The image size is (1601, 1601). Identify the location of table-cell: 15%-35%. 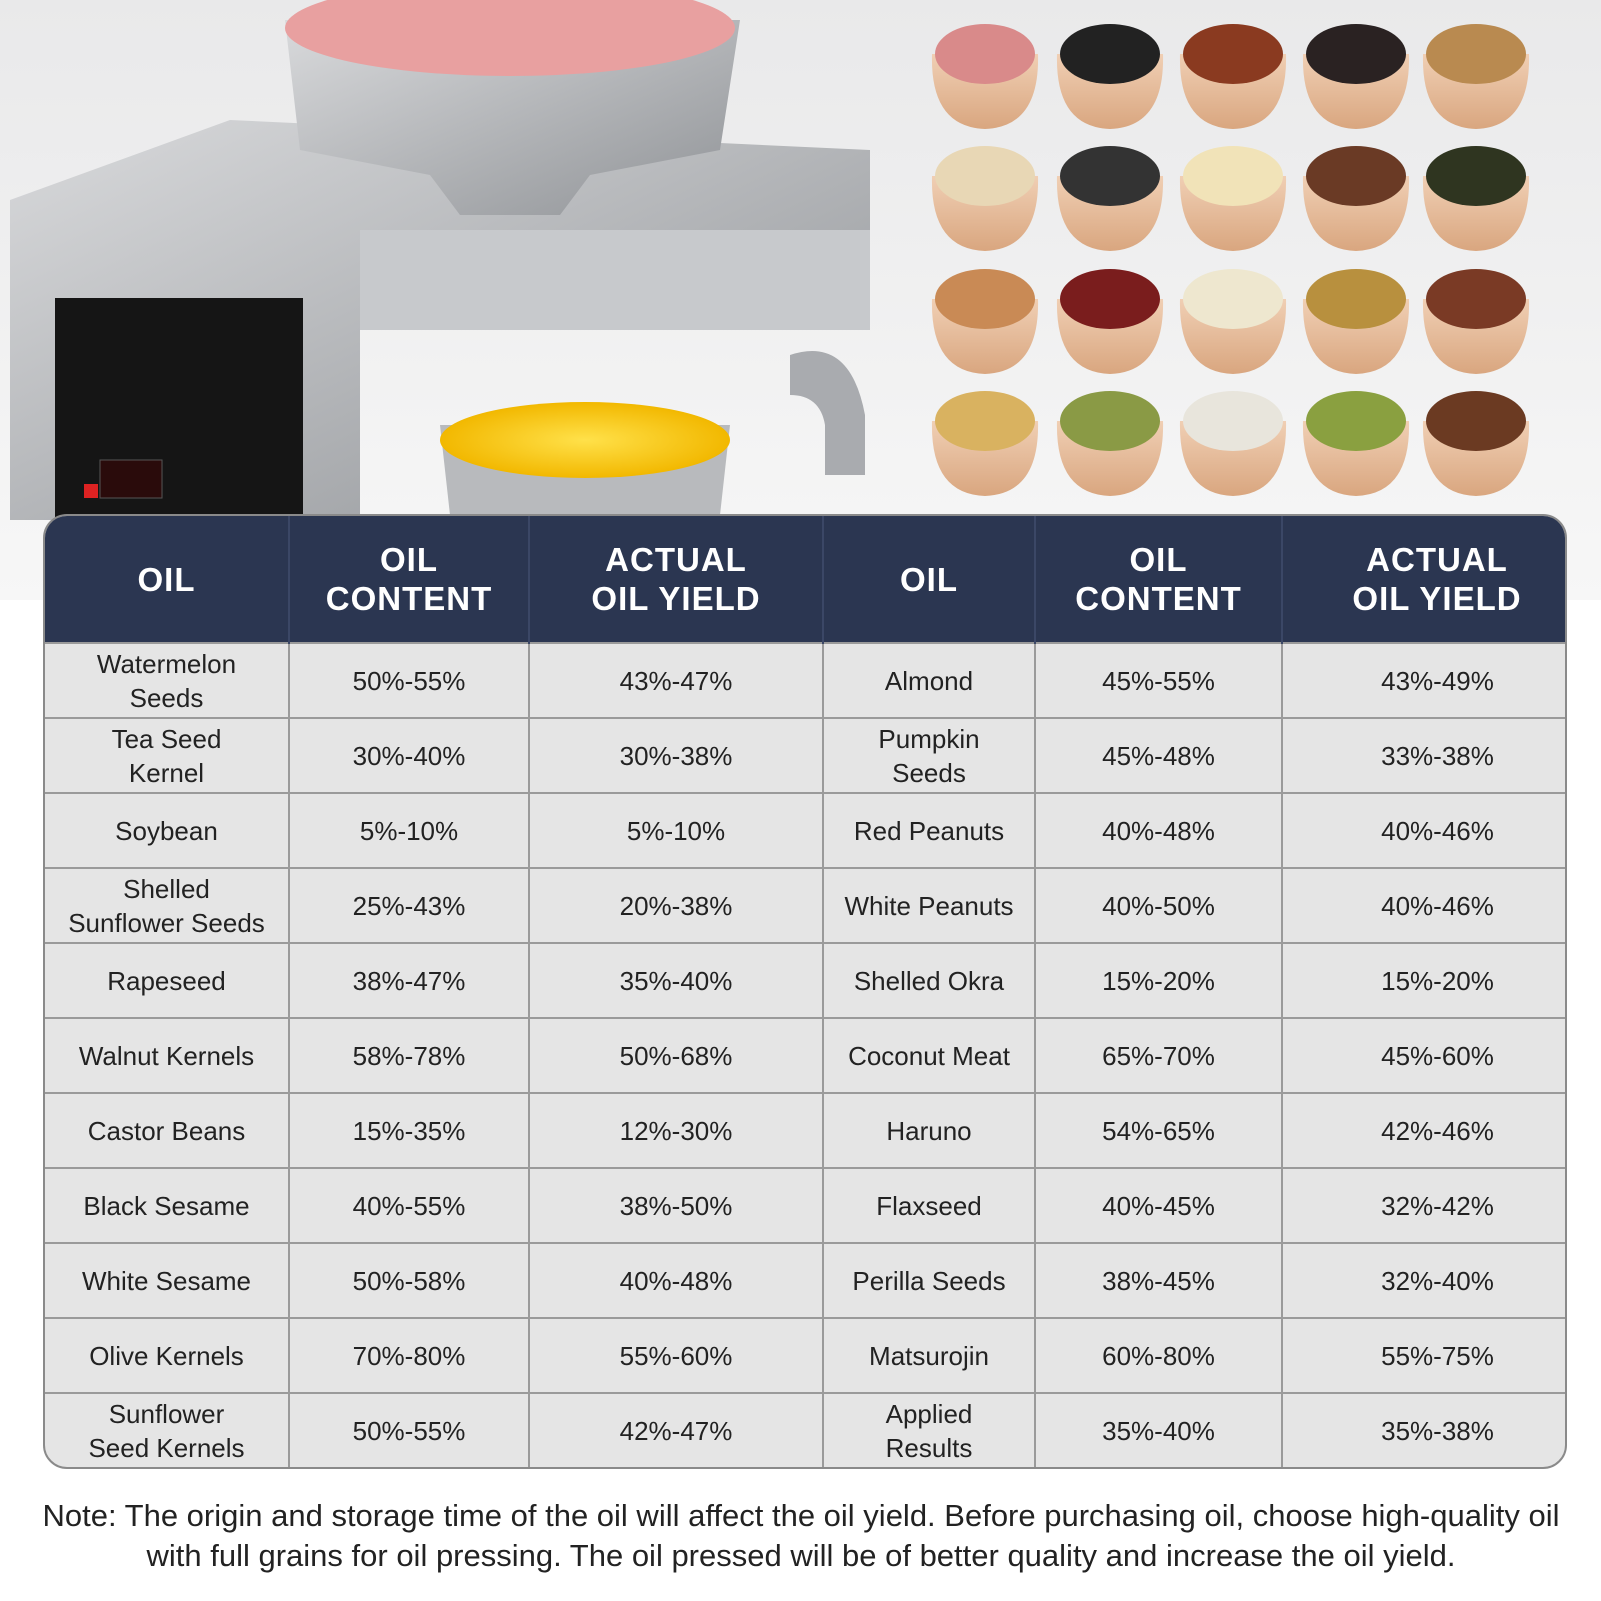
(409, 1130).